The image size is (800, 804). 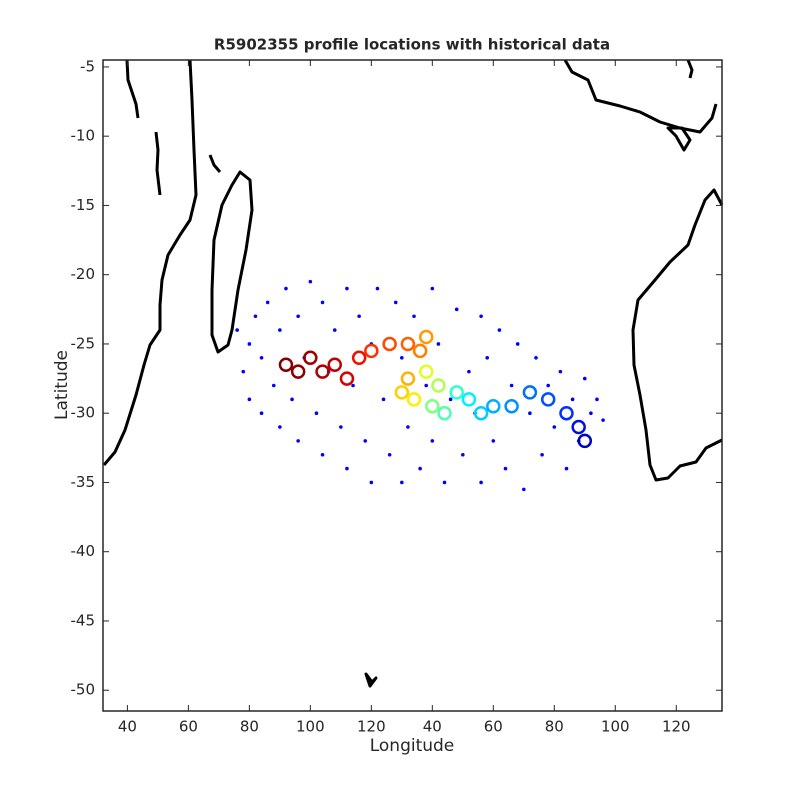 What do you see at coordinates (412, 746) in the screenshot?
I see `x-axis-label: Longitude` at bounding box center [412, 746].